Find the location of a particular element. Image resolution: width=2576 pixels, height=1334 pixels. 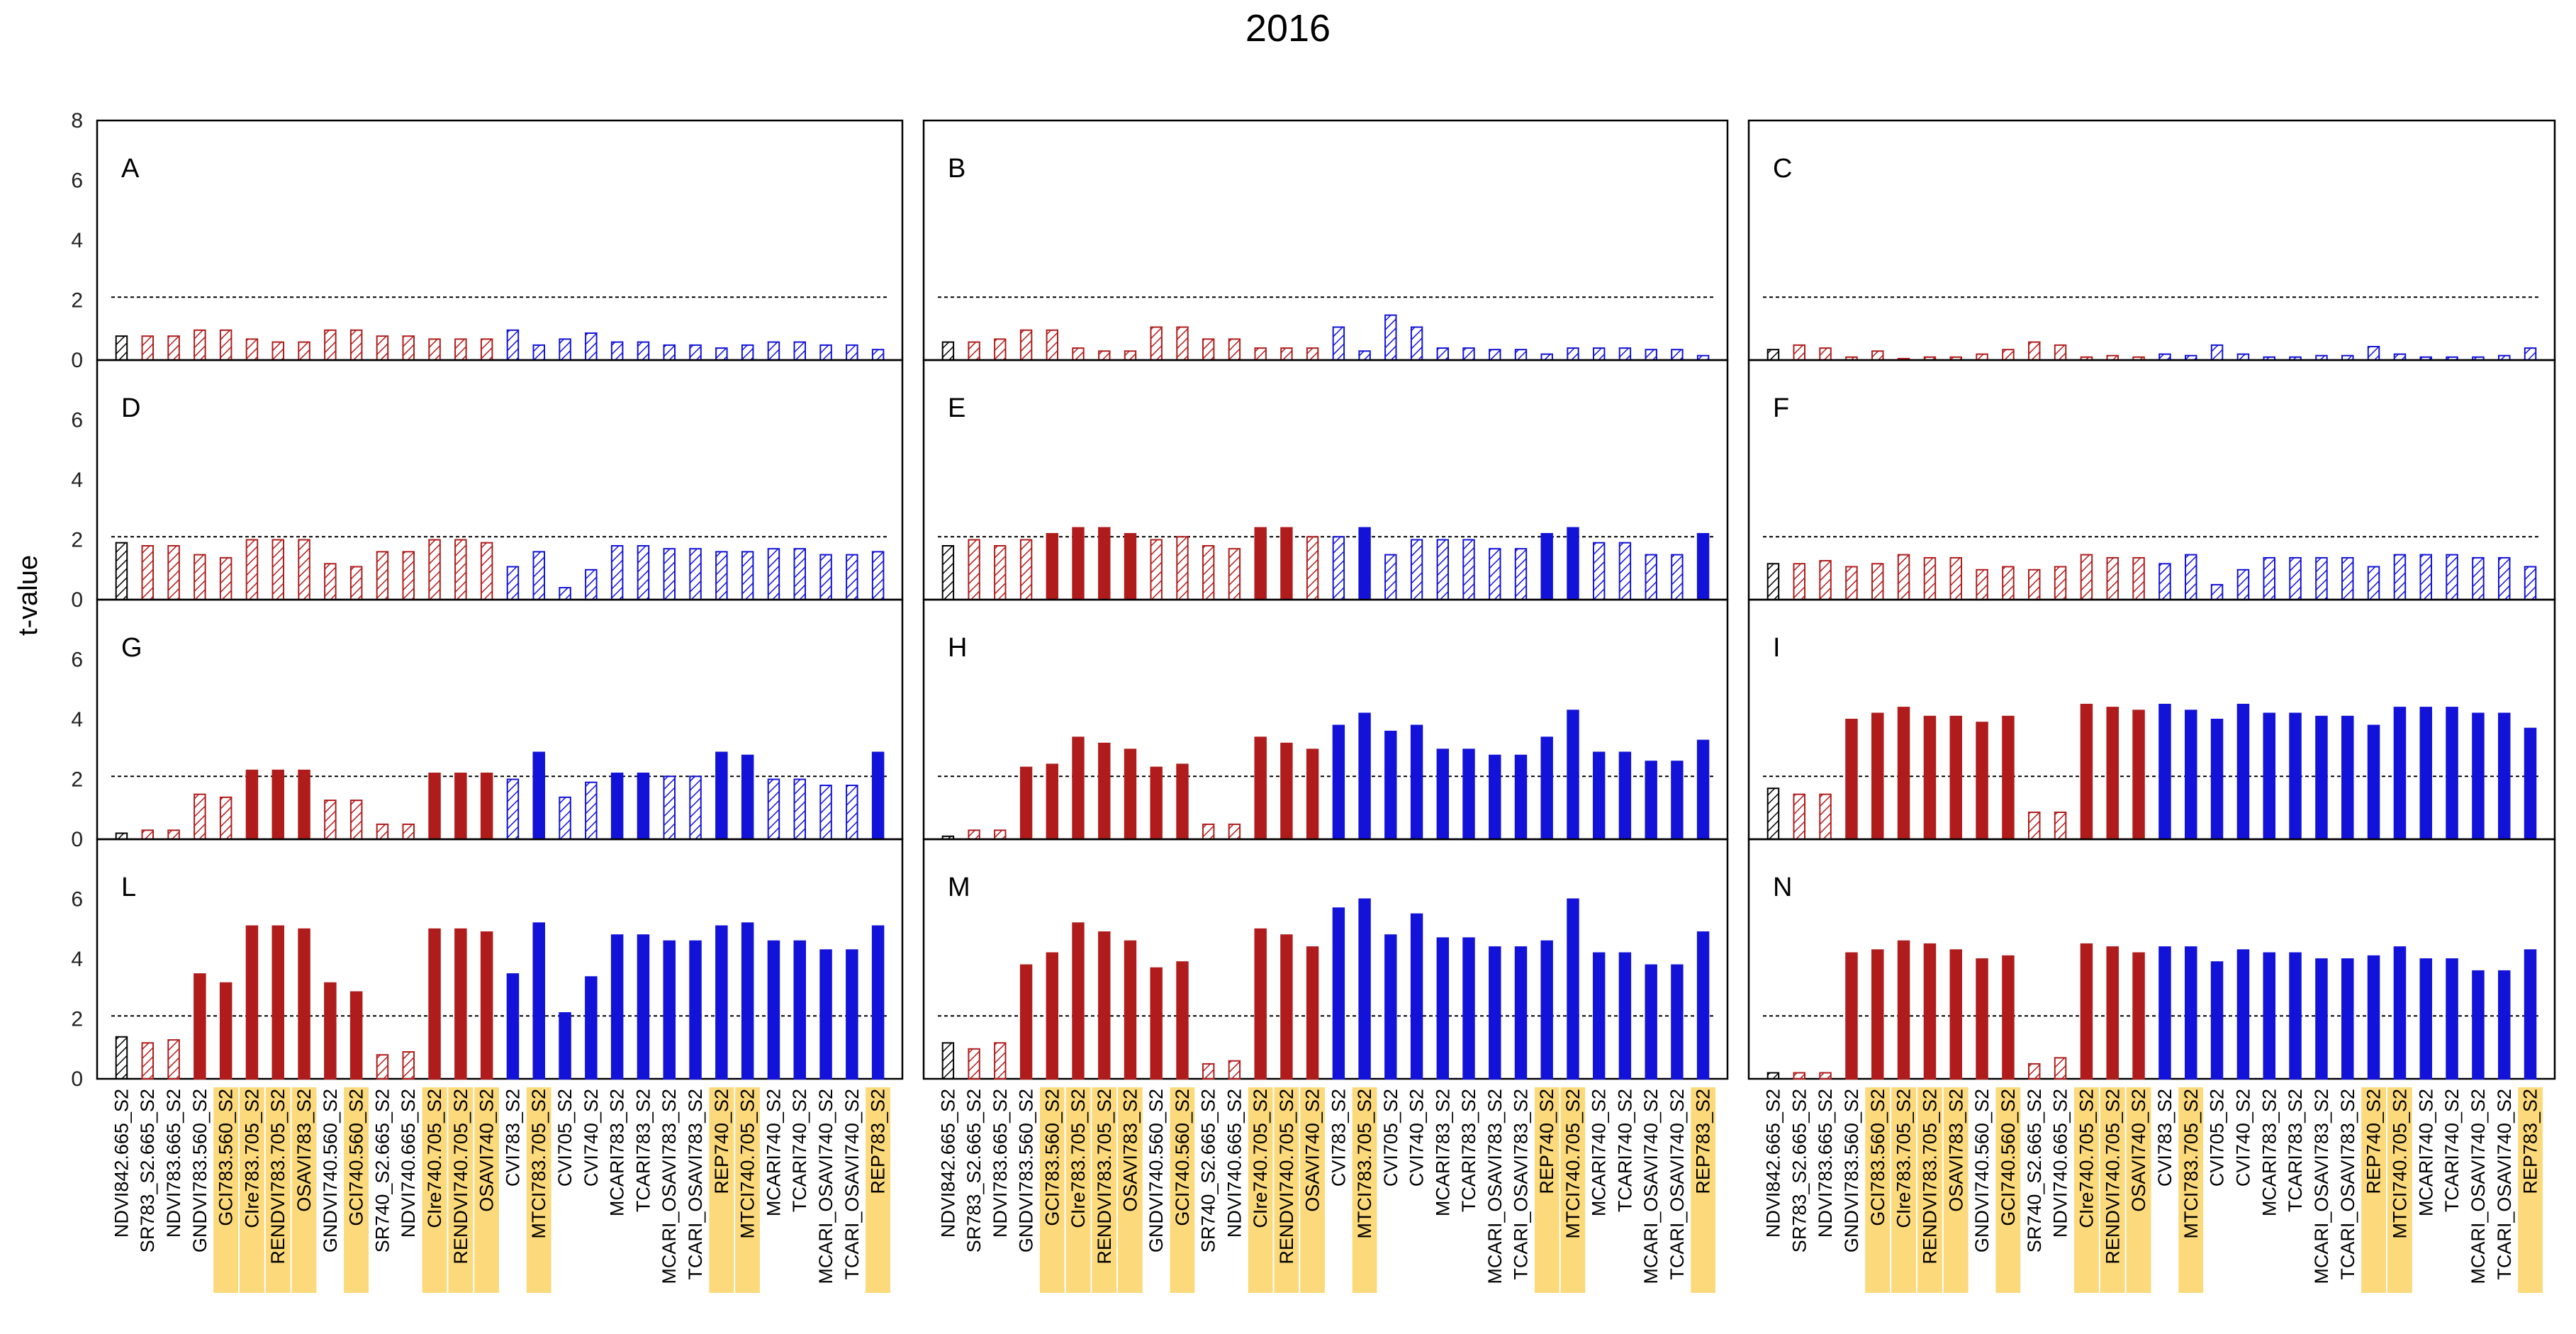

bar-N-TCARI783_S2 is located at coordinates (2295, 1016).